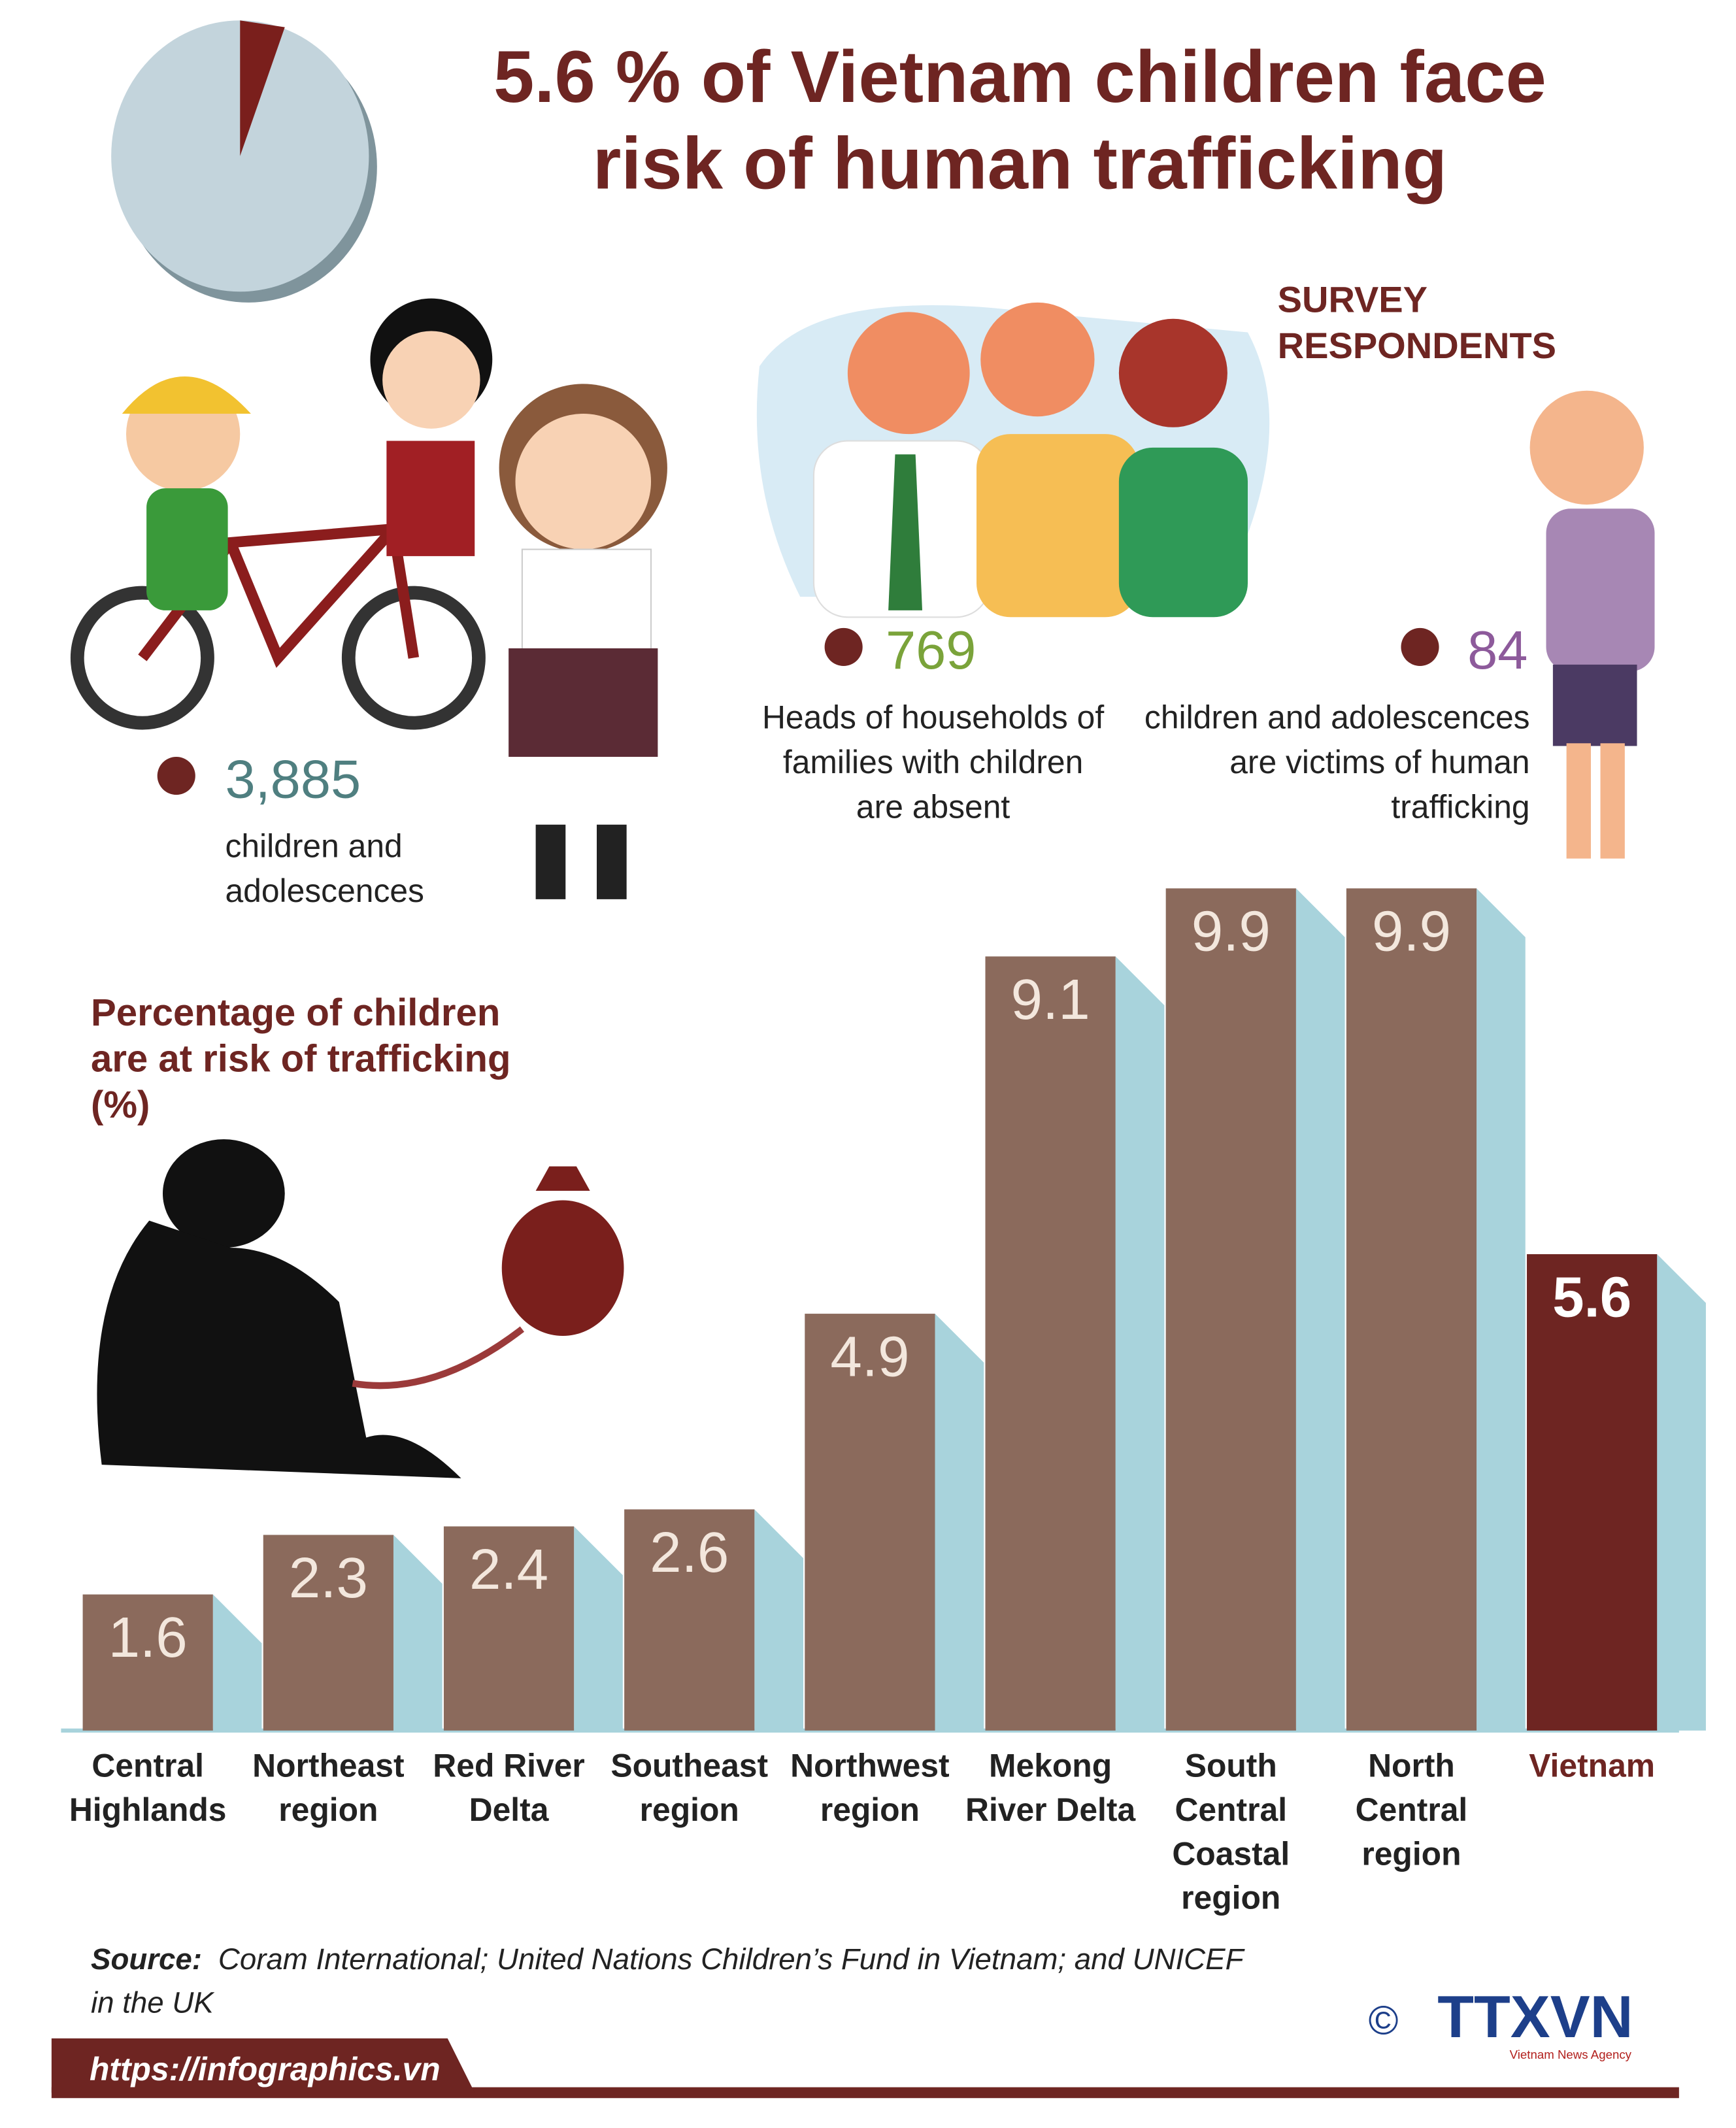 The width and height of the screenshot is (1736, 2128). What do you see at coordinates (146, 1959) in the screenshot?
I see `source-label: Source:` at bounding box center [146, 1959].